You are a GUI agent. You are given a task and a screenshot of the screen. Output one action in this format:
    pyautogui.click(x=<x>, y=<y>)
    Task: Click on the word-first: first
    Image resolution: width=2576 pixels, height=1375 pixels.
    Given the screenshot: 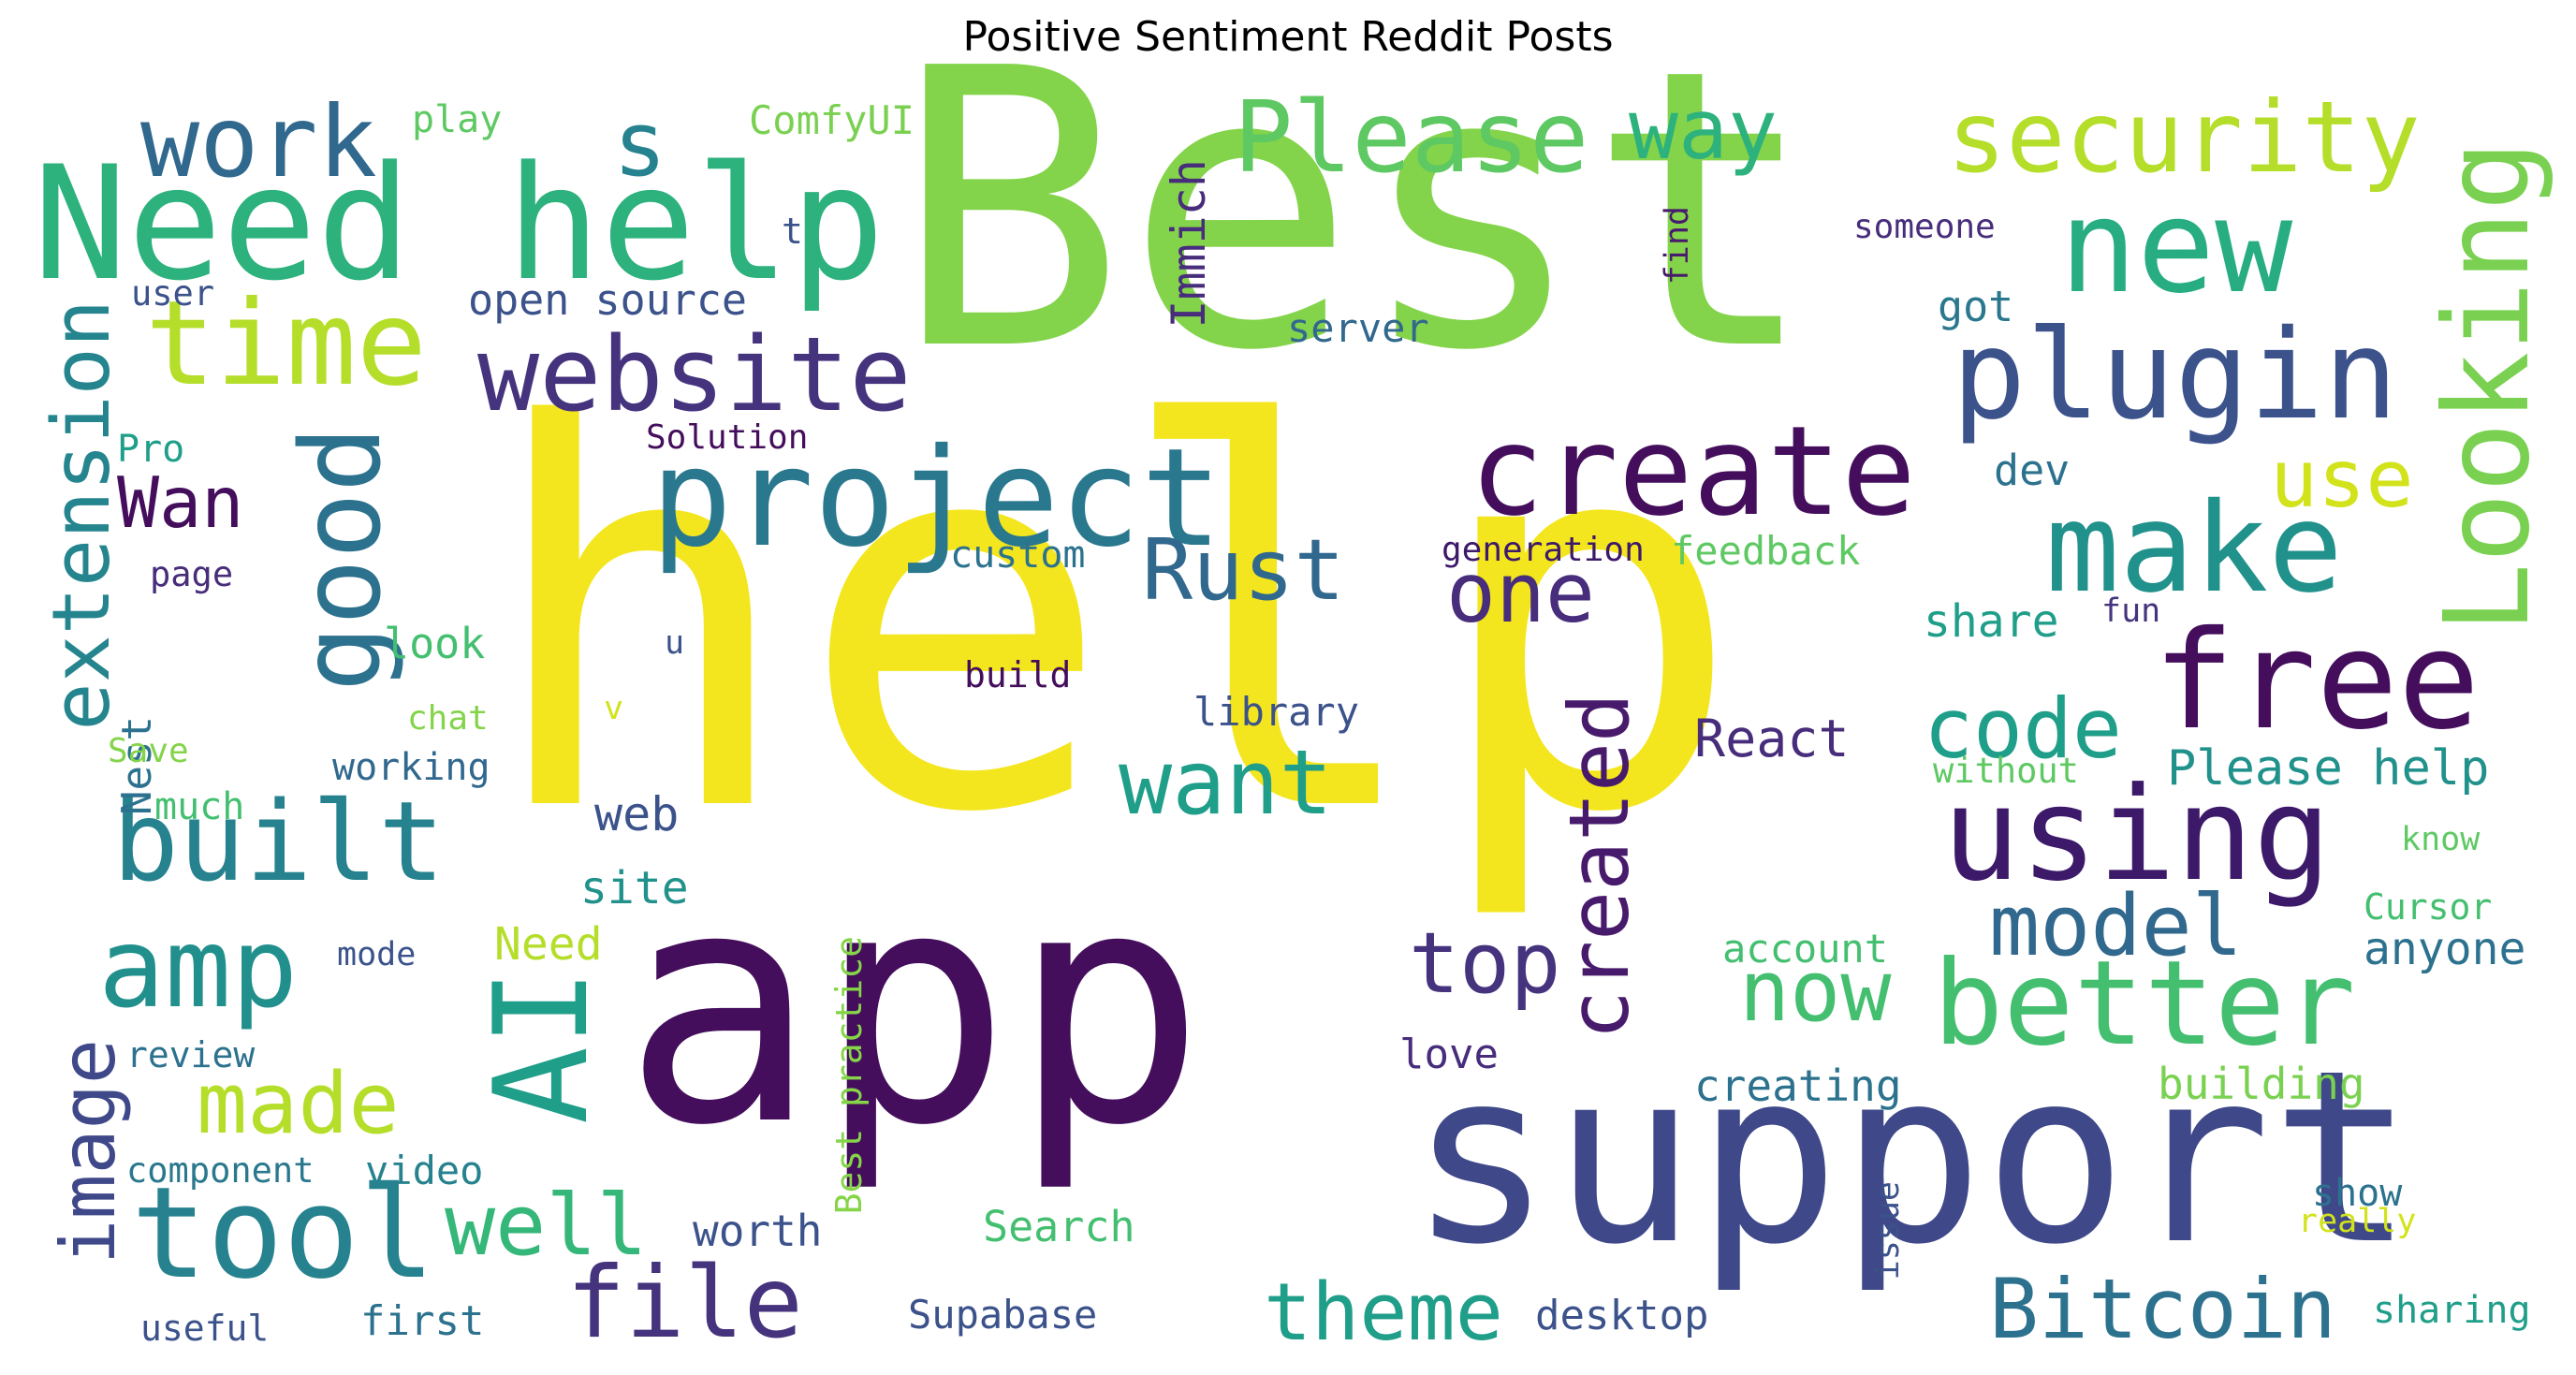 What is the action you would take?
    pyautogui.click(x=422, y=1321)
    